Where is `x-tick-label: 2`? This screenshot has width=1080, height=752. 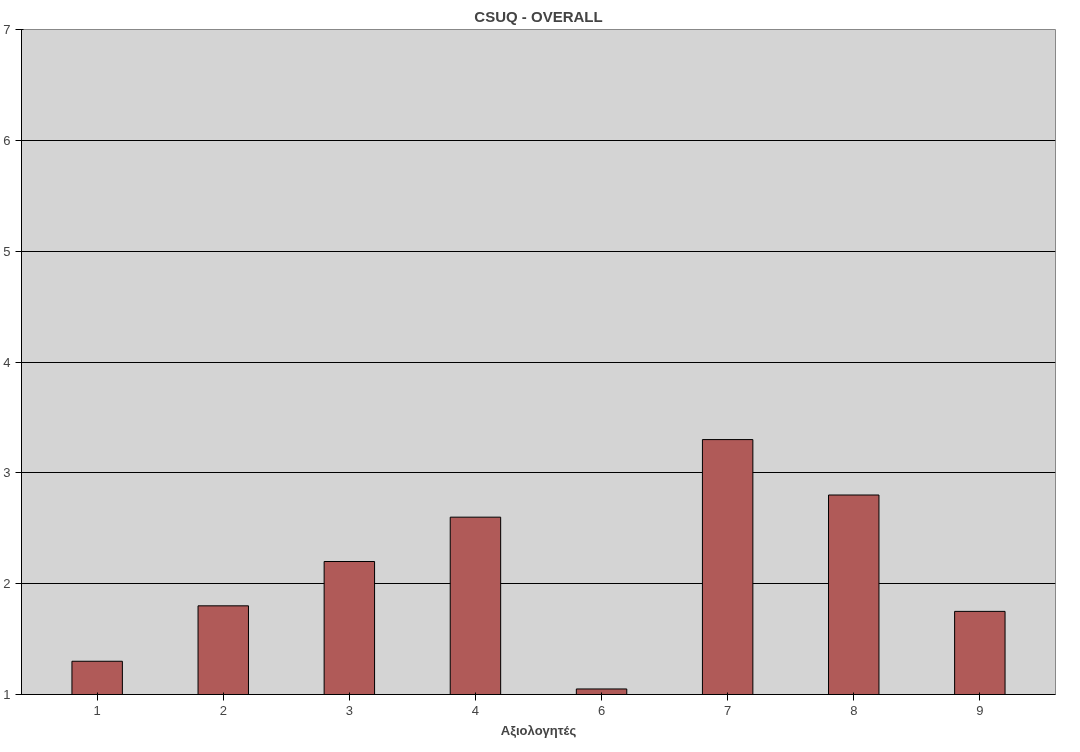 x-tick-label: 2 is located at coordinates (223, 710).